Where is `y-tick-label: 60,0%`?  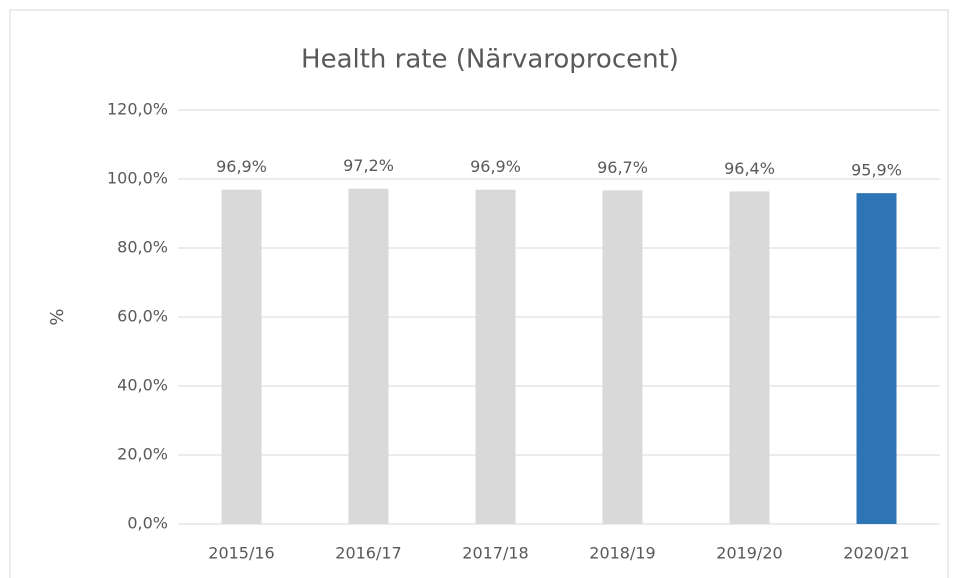
y-tick-label: 60,0% is located at coordinates (142, 316).